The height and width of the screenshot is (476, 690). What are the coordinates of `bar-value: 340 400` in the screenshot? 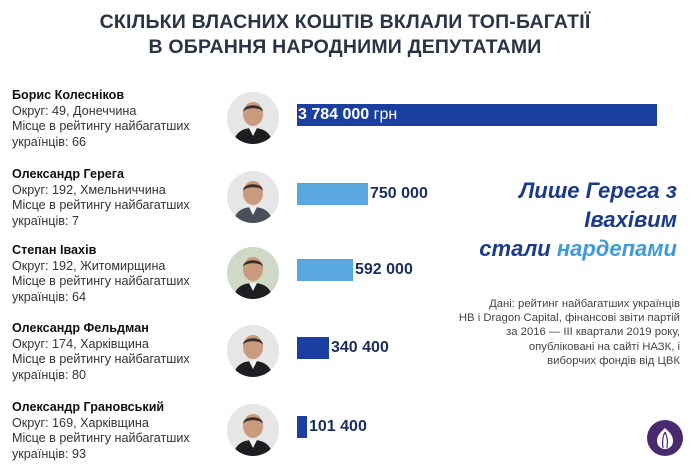 It's located at (360, 347).